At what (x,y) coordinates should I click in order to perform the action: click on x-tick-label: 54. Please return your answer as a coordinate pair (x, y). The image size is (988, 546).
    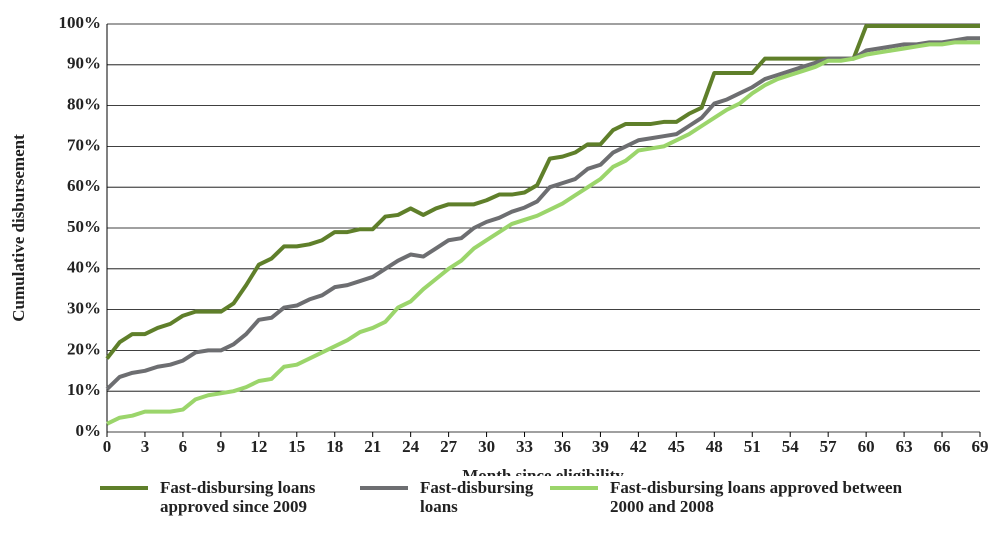
    Looking at the image, I should click on (791, 446).